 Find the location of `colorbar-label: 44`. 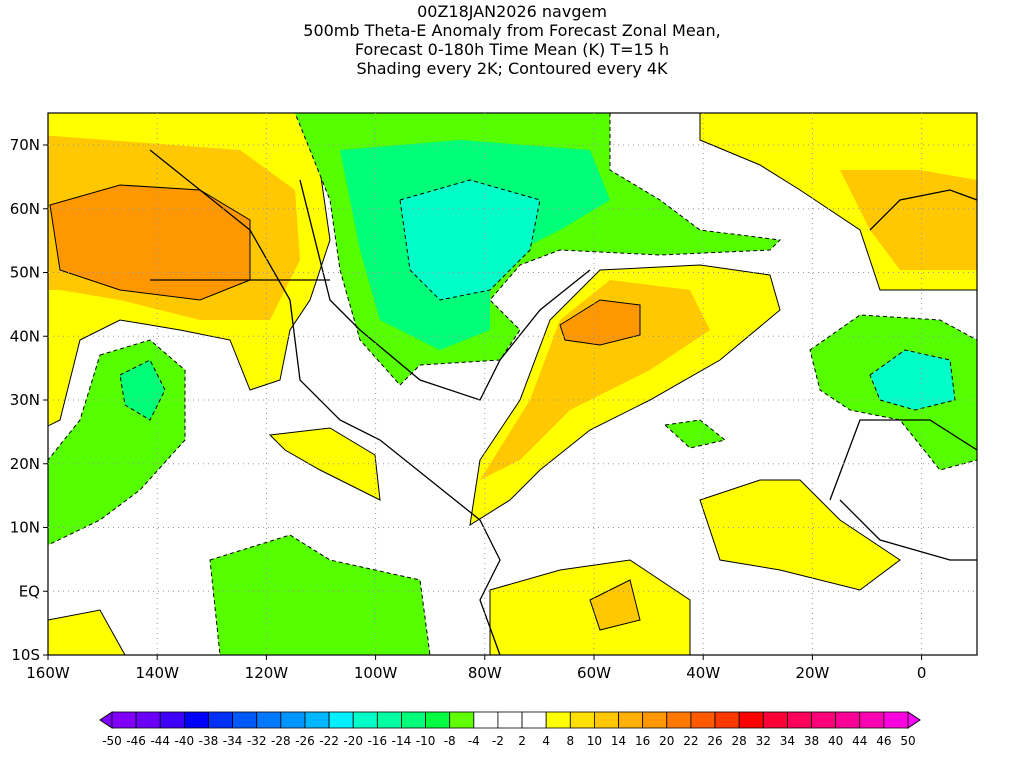

colorbar-label: 44 is located at coordinates (859, 741).